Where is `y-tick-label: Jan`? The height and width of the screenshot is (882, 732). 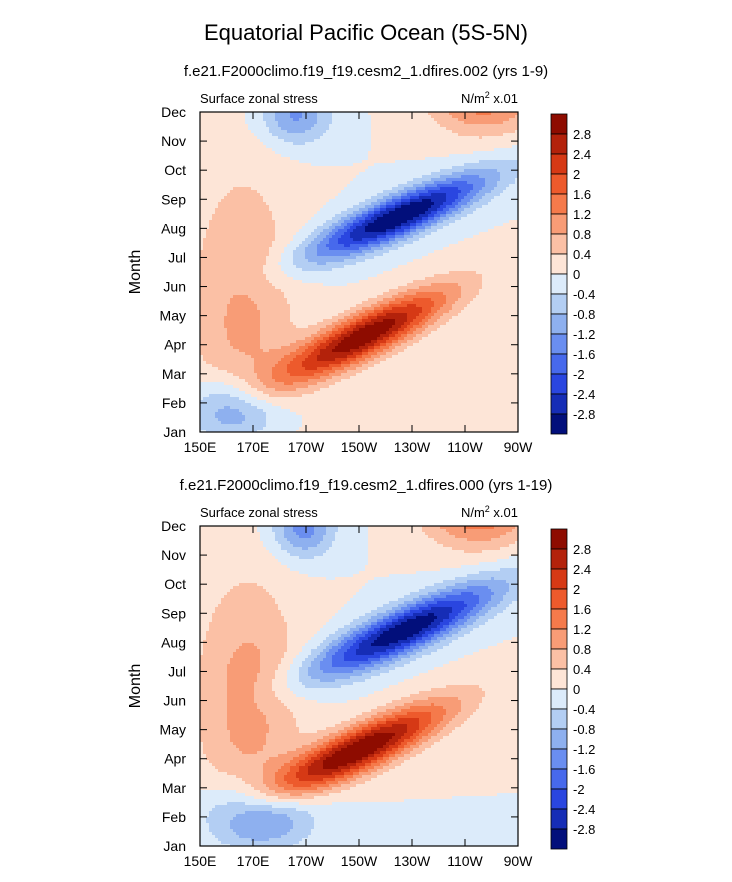 y-tick-label: Jan is located at coordinates (174, 432).